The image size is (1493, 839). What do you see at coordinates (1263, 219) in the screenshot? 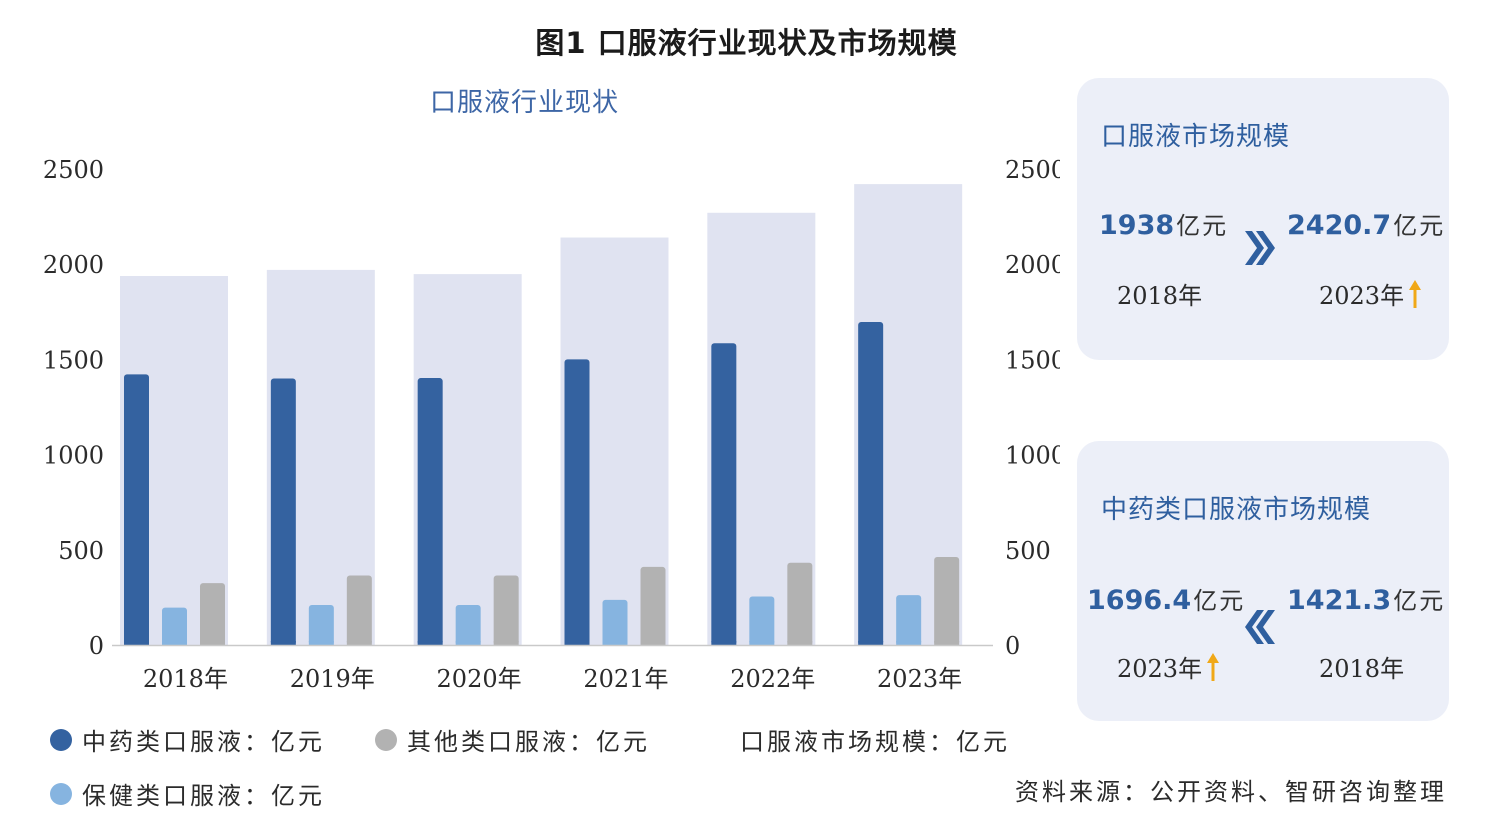
I see `market-size-panel: 口服液市场规模 1938亿元 2018年 2420.7亿元 2023年` at bounding box center [1263, 219].